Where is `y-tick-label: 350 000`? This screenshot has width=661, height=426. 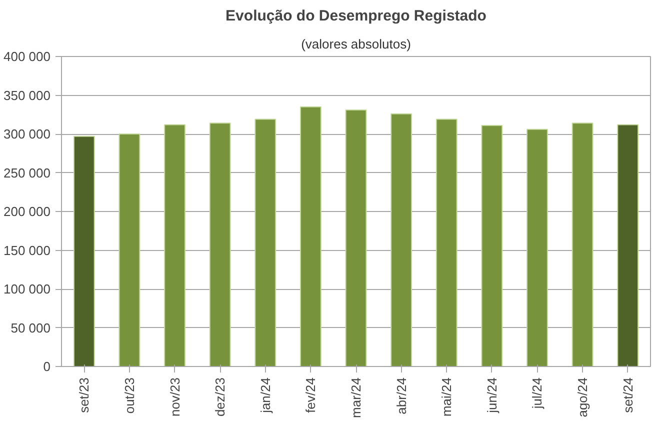
y-tick-label: 350 000 is located at coordinates (27, 95).